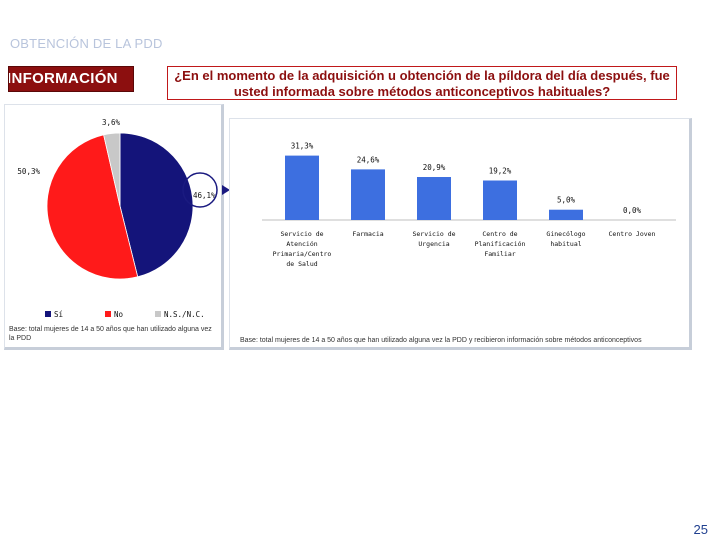 The height and width of the screenshot is (540, 720). Describe the element at coordinates (125, 314) in the screenshot. I see `pie-legend: Sí No N.S./N.C.` at that location.